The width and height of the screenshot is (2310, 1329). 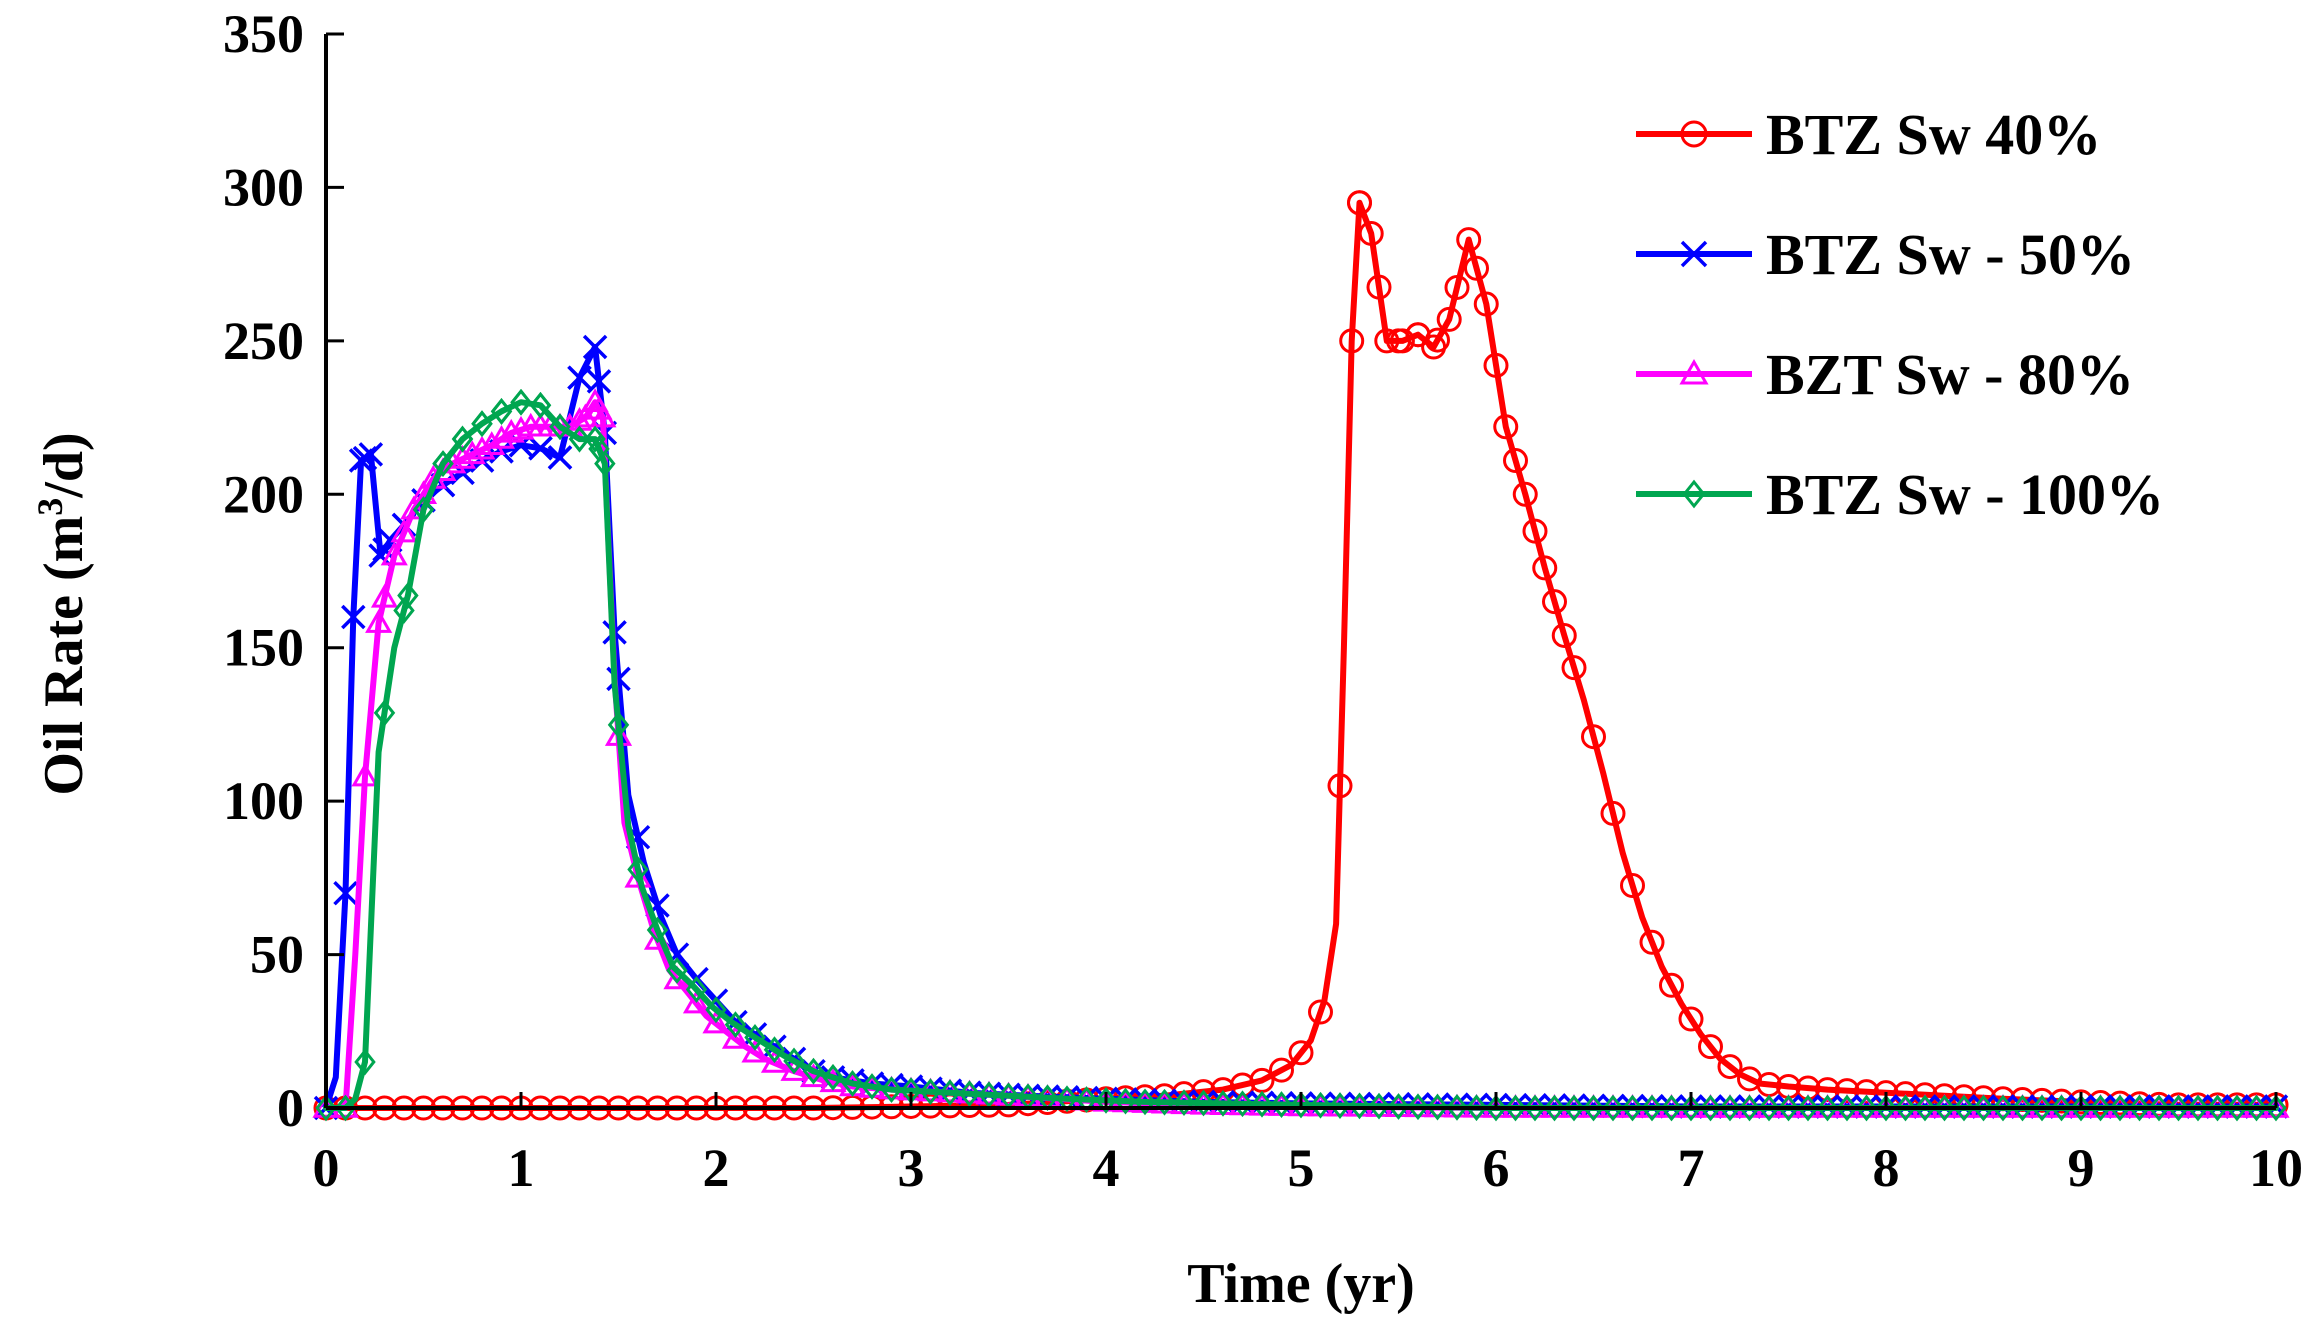 What do you see at coordinates (64, 656) in the screenshot?
I see `y-axis-title-main: Oil Rate (m` at bounding box center [64, 656].